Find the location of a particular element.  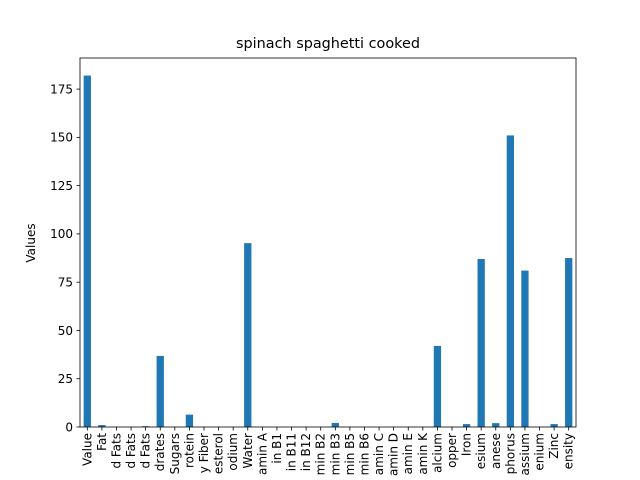

x-tick-label: in B11 is located at coordinates (292, 452).